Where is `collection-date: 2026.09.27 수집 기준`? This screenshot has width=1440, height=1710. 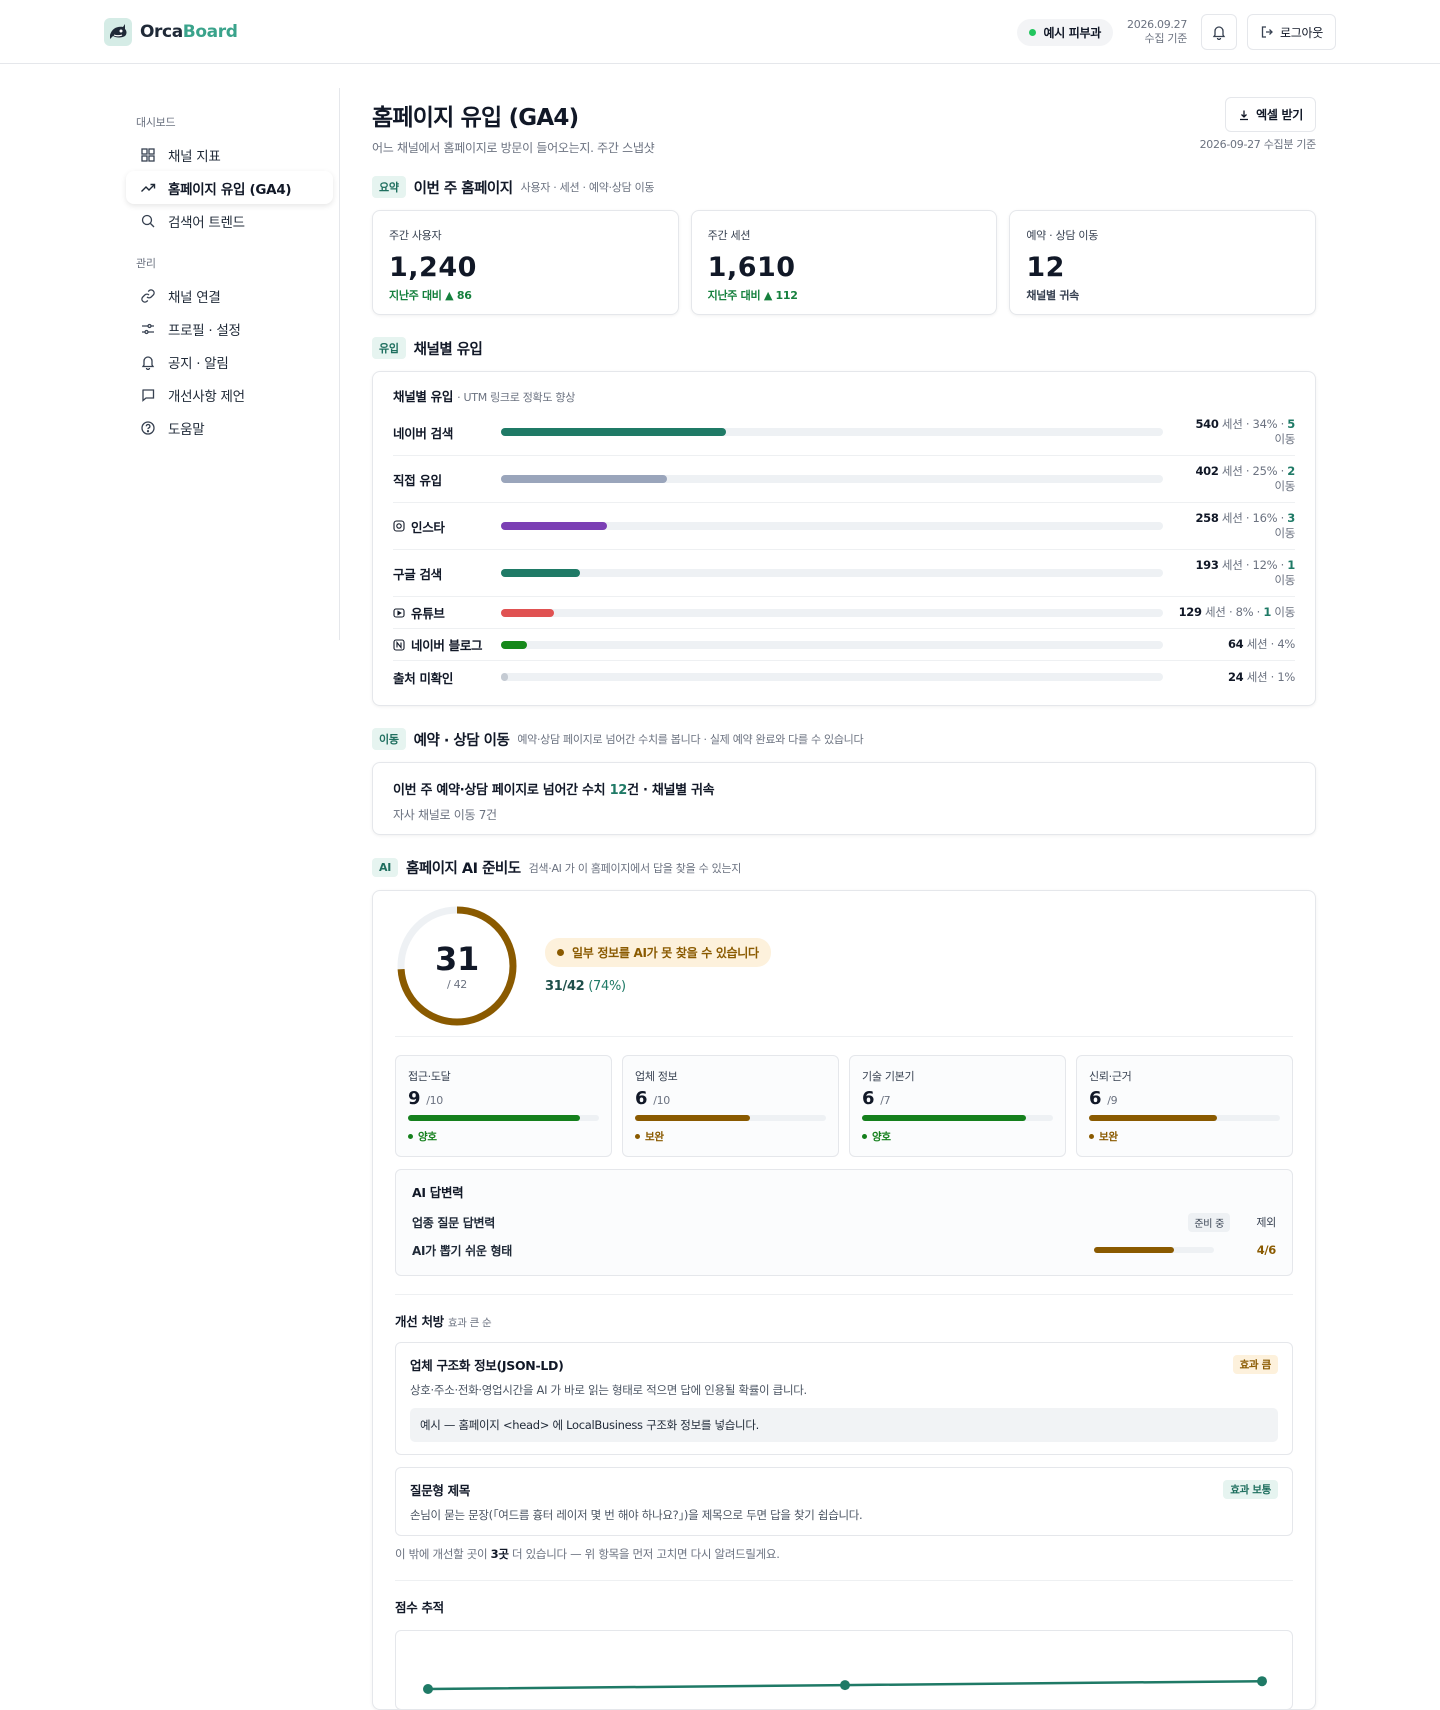
collection-date: 2026.09.27 수집 기준 is located at coordinates (1157, 32).